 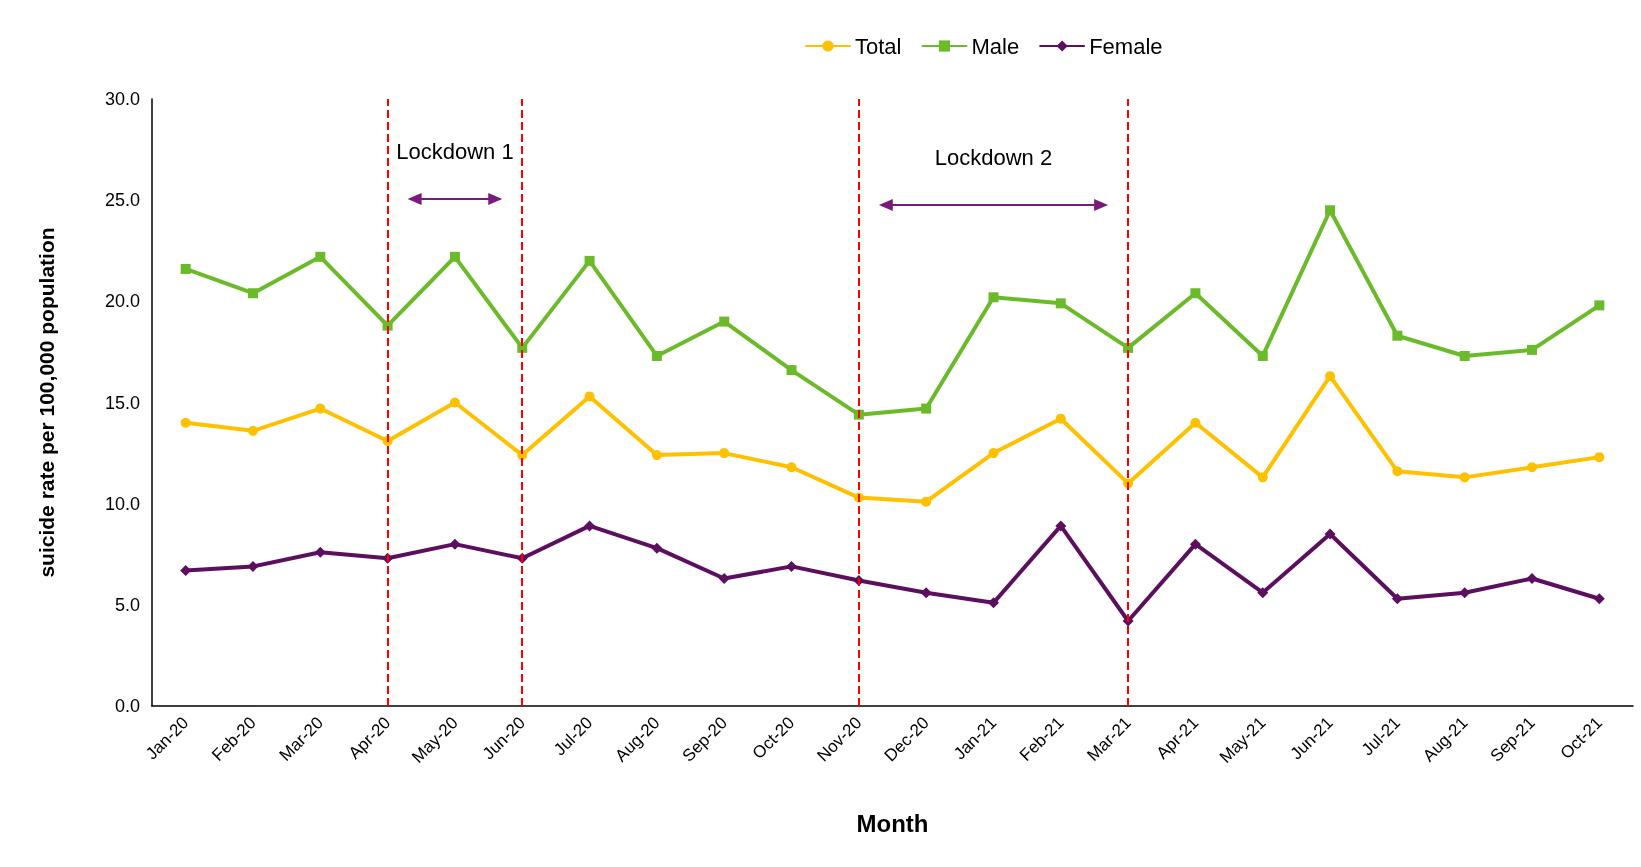 What do you see at coordinates (122, 301) in the screenshot?
I see `y-tick-label: 20.0` at bounding box center [122, 301].